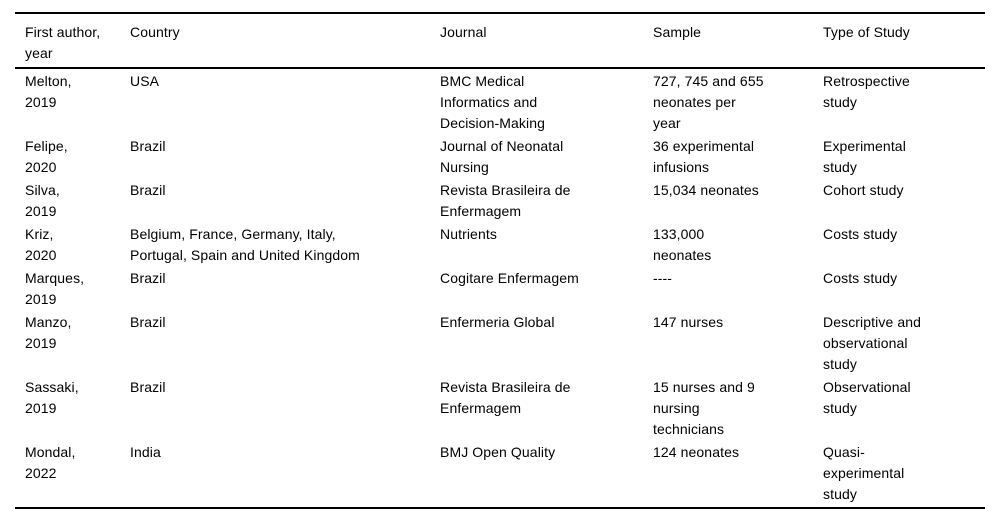 The width and height of the screenshot is (1000, 527). What do you see at coordinates (50, 462) in the screenshot?
I see `cell-author: Mondal, 2022` at bounding box center [50, 462].